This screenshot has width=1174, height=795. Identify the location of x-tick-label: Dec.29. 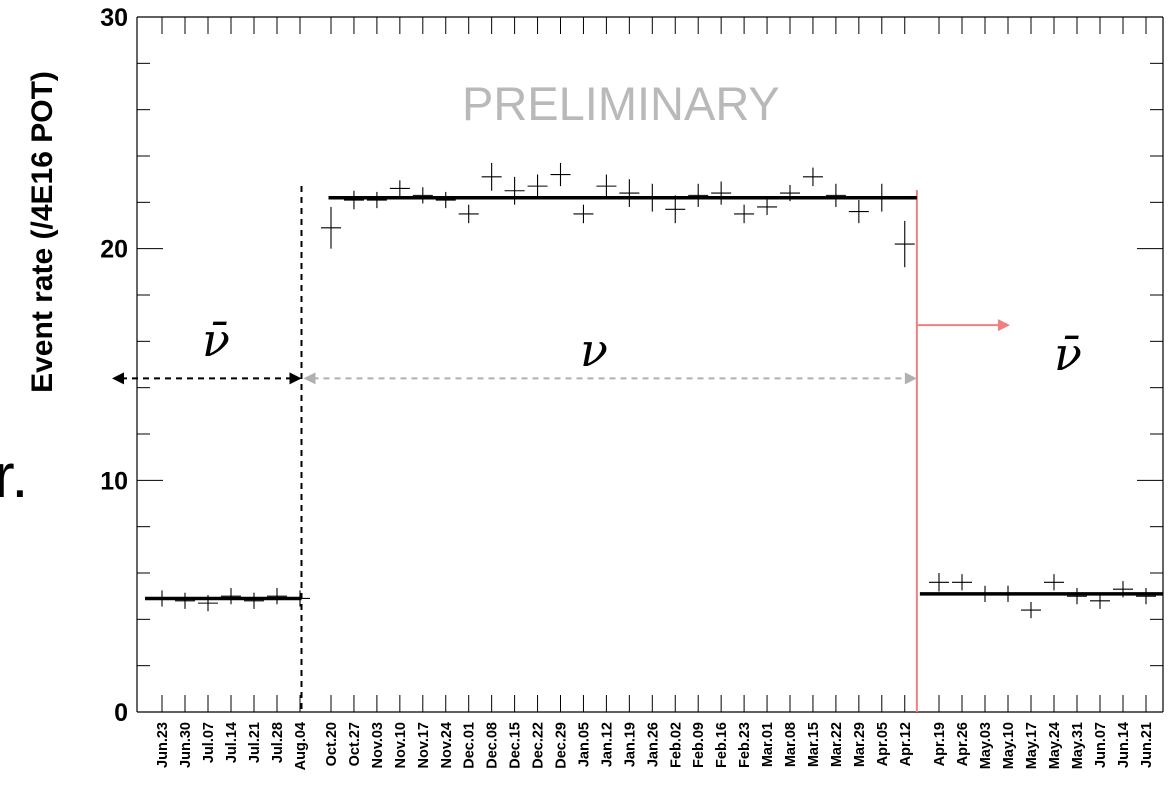
(562, 745).